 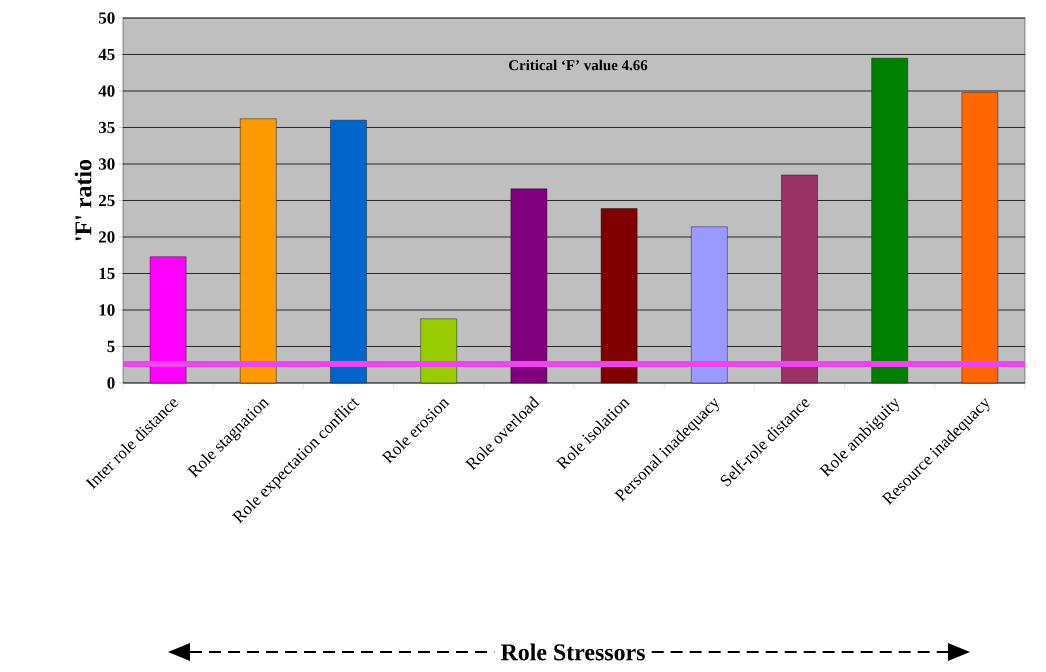 I want to click on y-tick-label: 0, so click(x=111, y=383).